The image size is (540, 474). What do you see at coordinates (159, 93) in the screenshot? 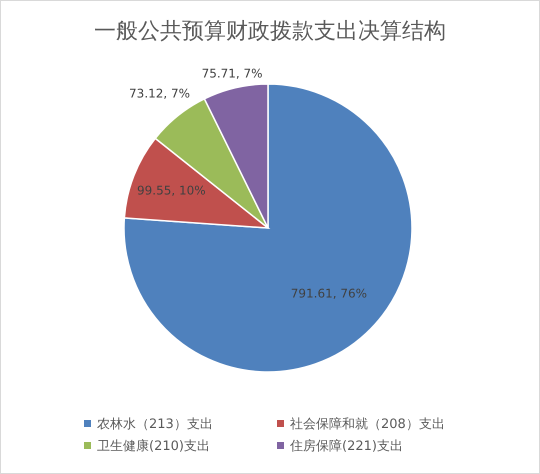
I see `data-label: 73.12, 7%` at bounding box center [159, 93].